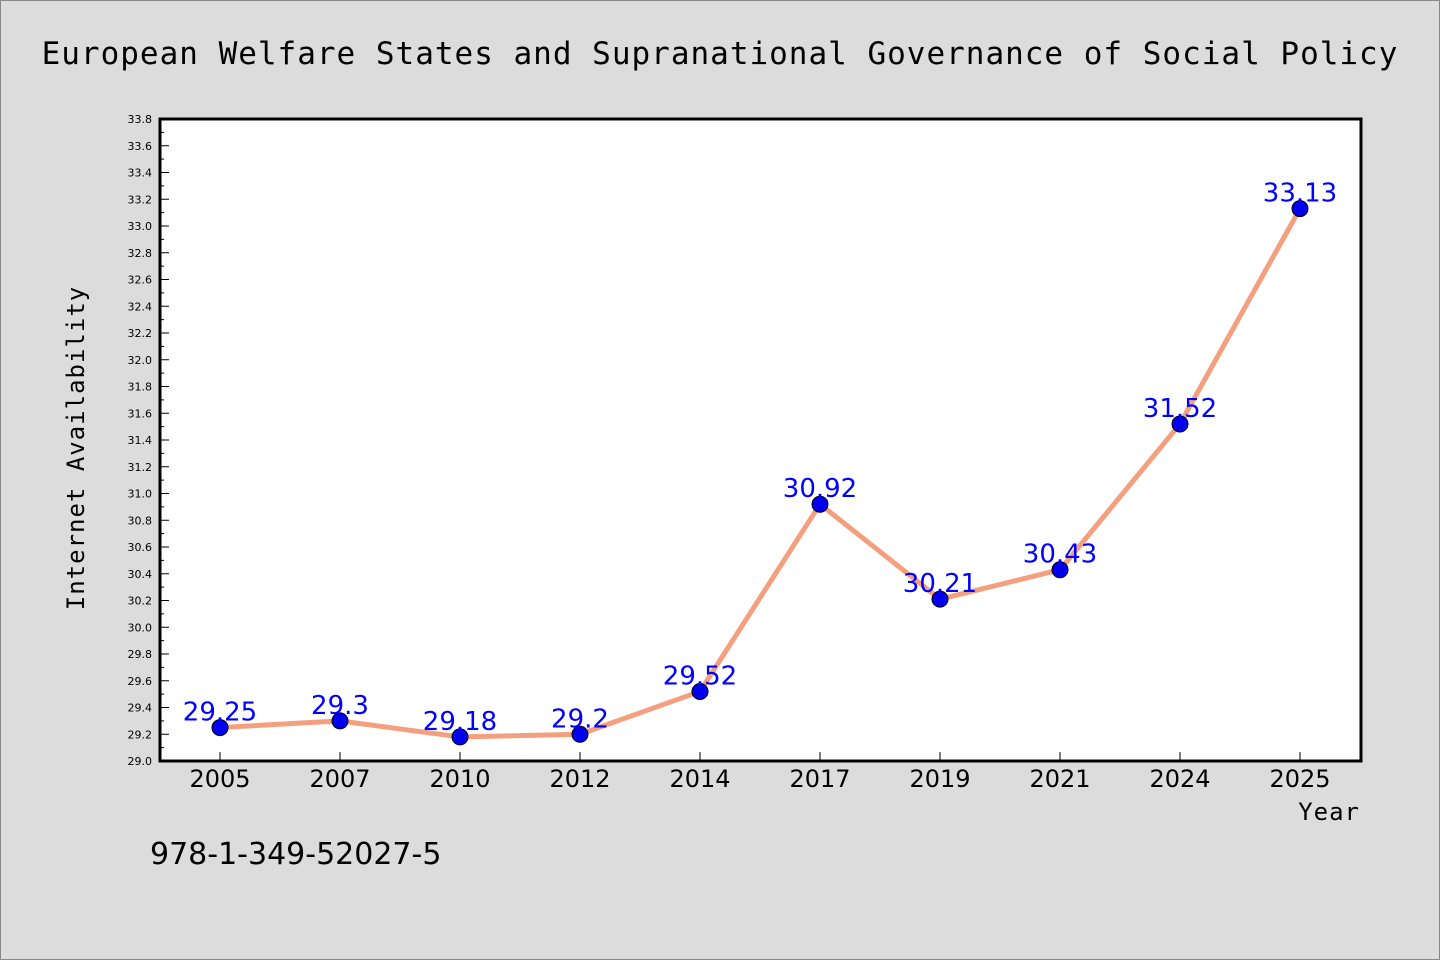 The height and width of the screenshot is (960, 1440). What do you see at coordinates (819, 779) in the screenshot?
I see `x-tick-label: 2017` at bounding box center [819, 779].